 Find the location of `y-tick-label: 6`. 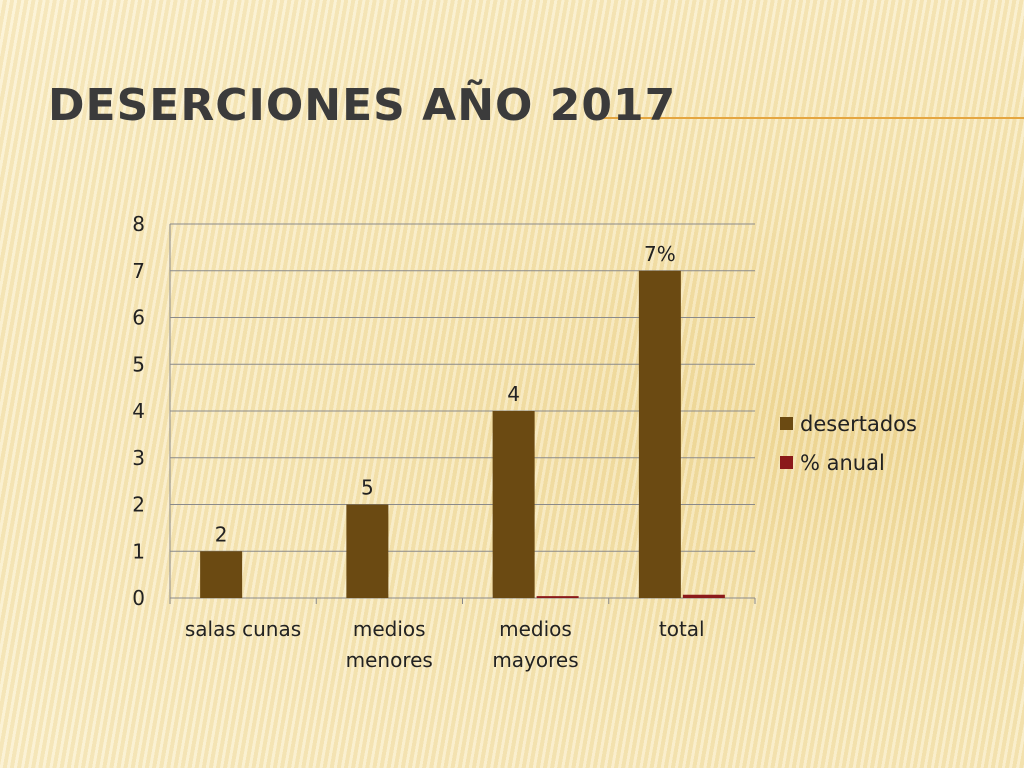

y-tick-label: 6 is located at coordinates (138, 318).